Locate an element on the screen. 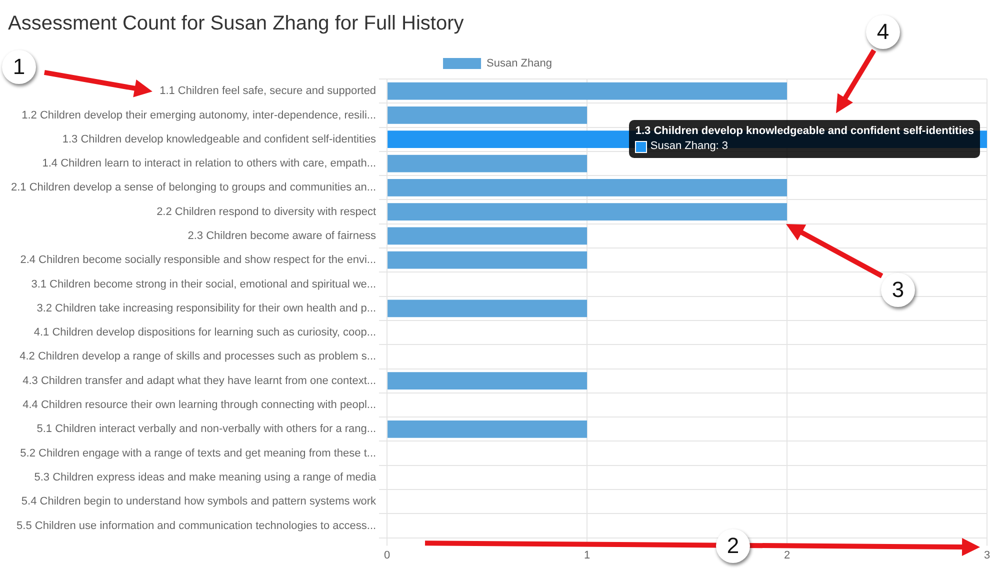 The width and height of the screenshot is (1000, 573). x-tick-label: 2 is located at coordinates (787, 555).